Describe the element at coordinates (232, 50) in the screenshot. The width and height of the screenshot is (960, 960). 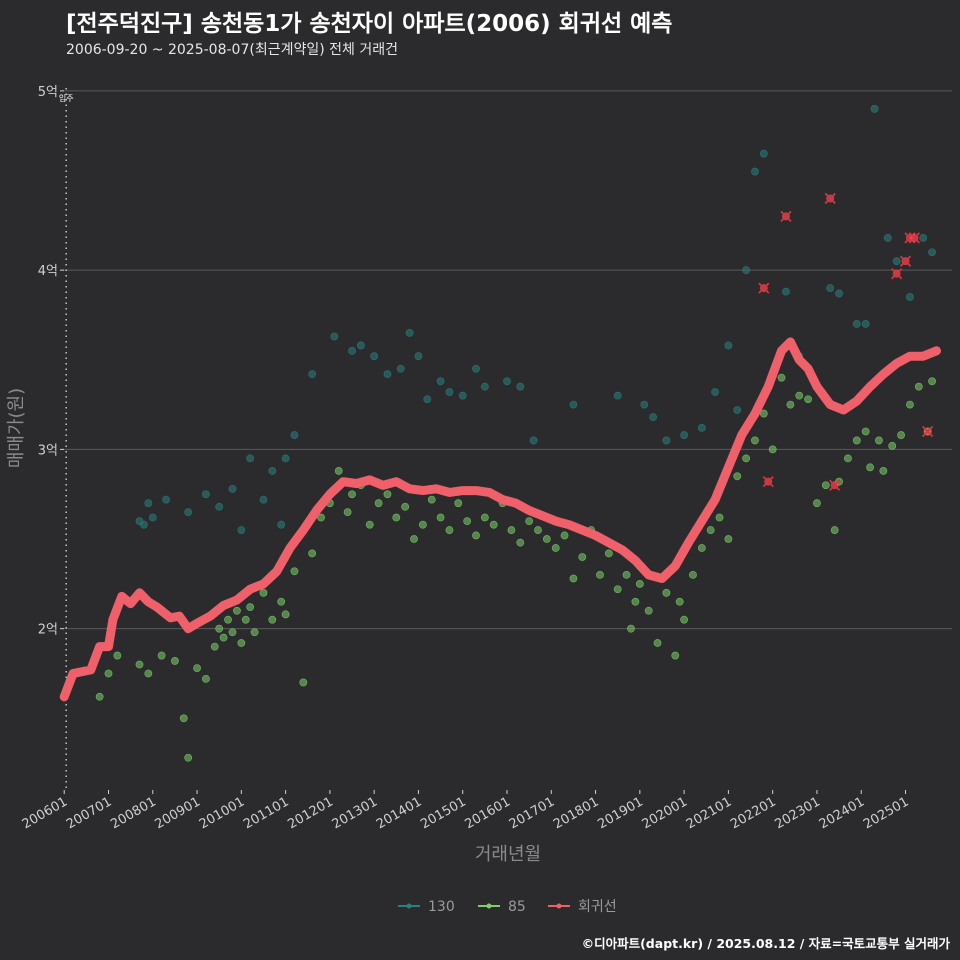
I see `page-subtitle: 2006-09-20 ~ 2025-08-07(최근계약일) 전체 거래건` at that location.